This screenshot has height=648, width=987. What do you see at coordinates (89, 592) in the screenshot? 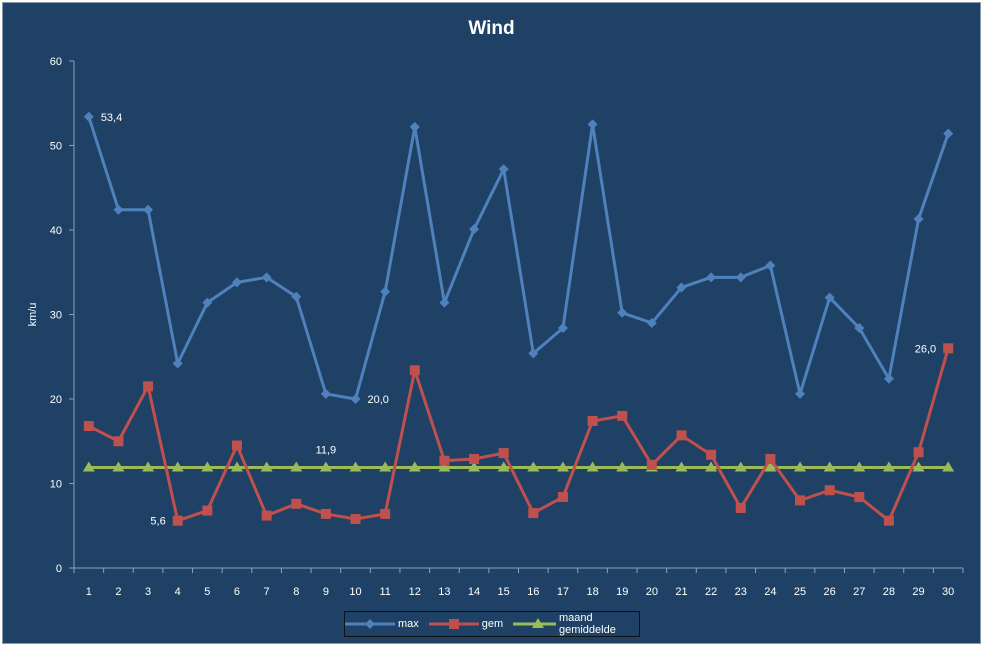
I see `x-tick-label: 1` at bounding box center [89, 592].